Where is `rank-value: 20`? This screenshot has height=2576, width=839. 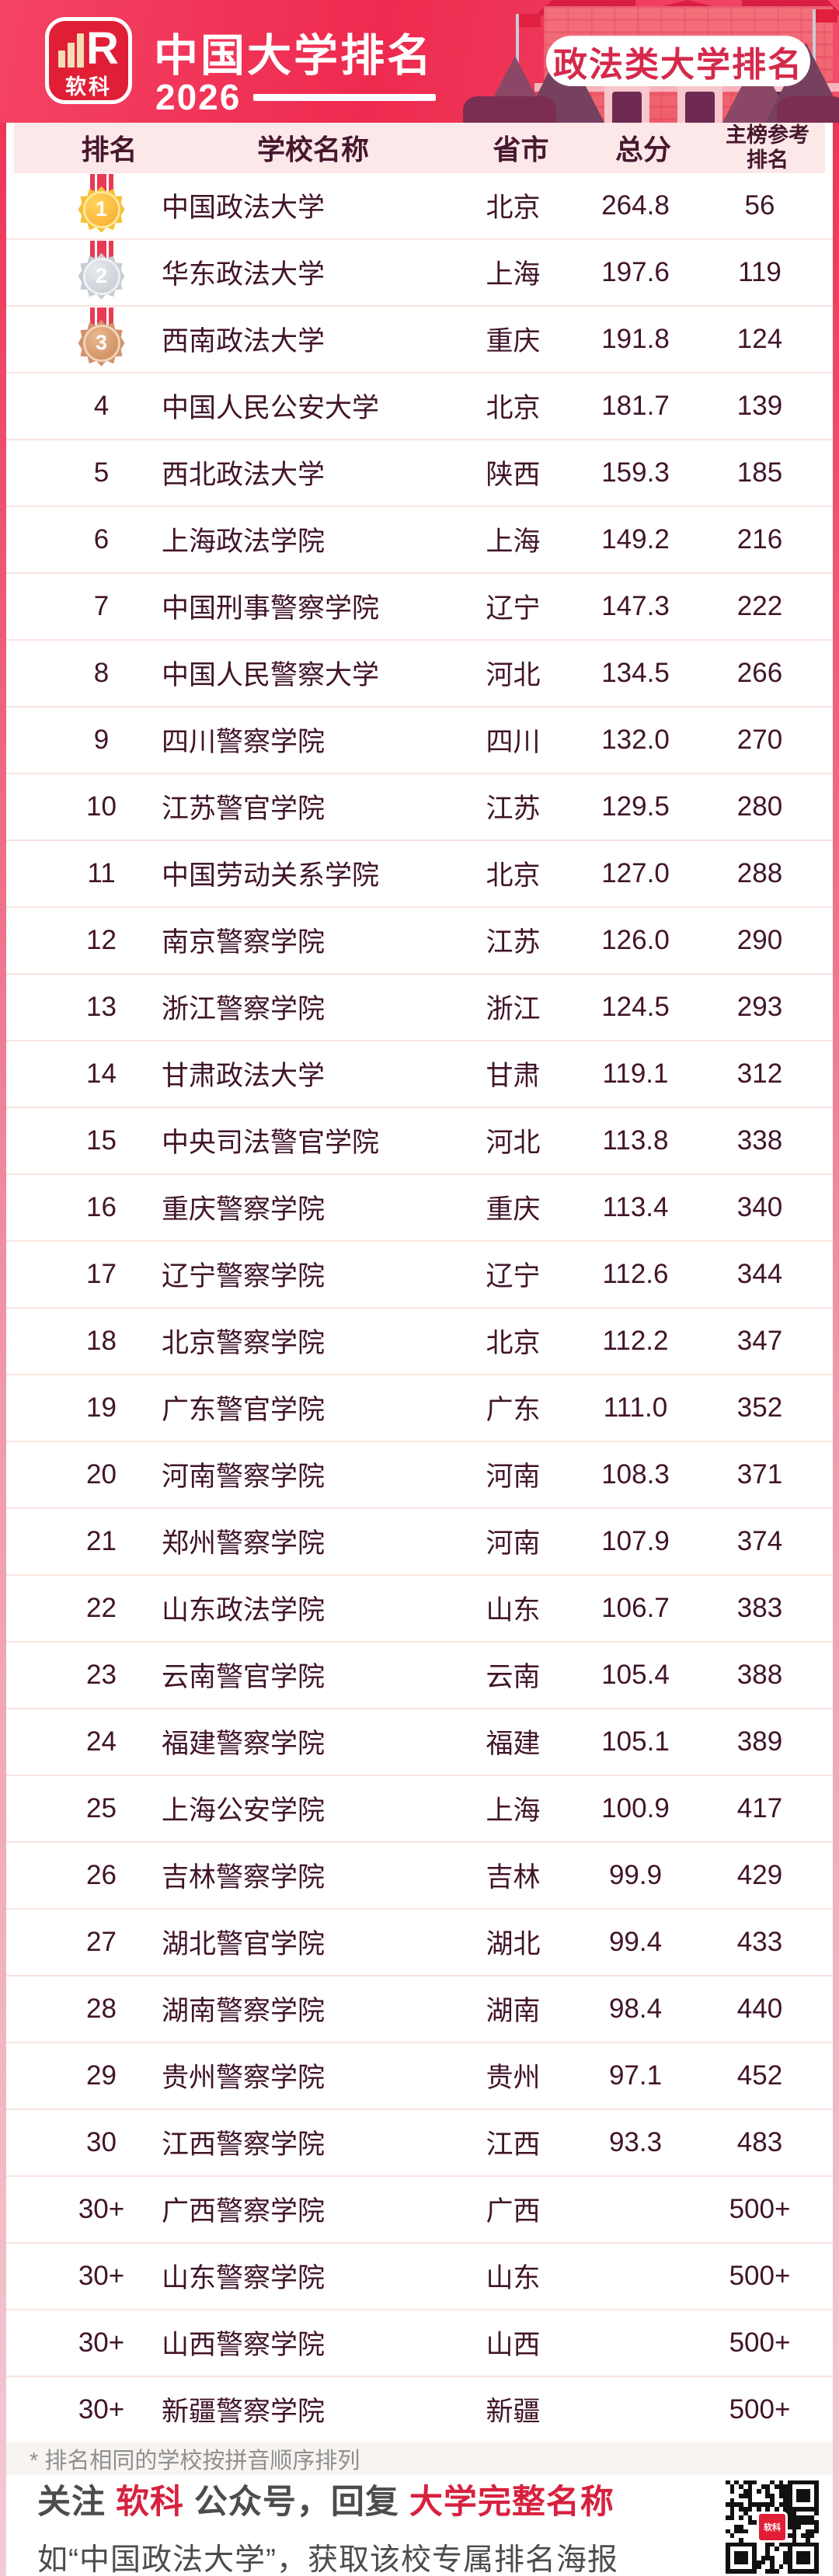 rank-value: 20 is located at coordinates (102, 1474).